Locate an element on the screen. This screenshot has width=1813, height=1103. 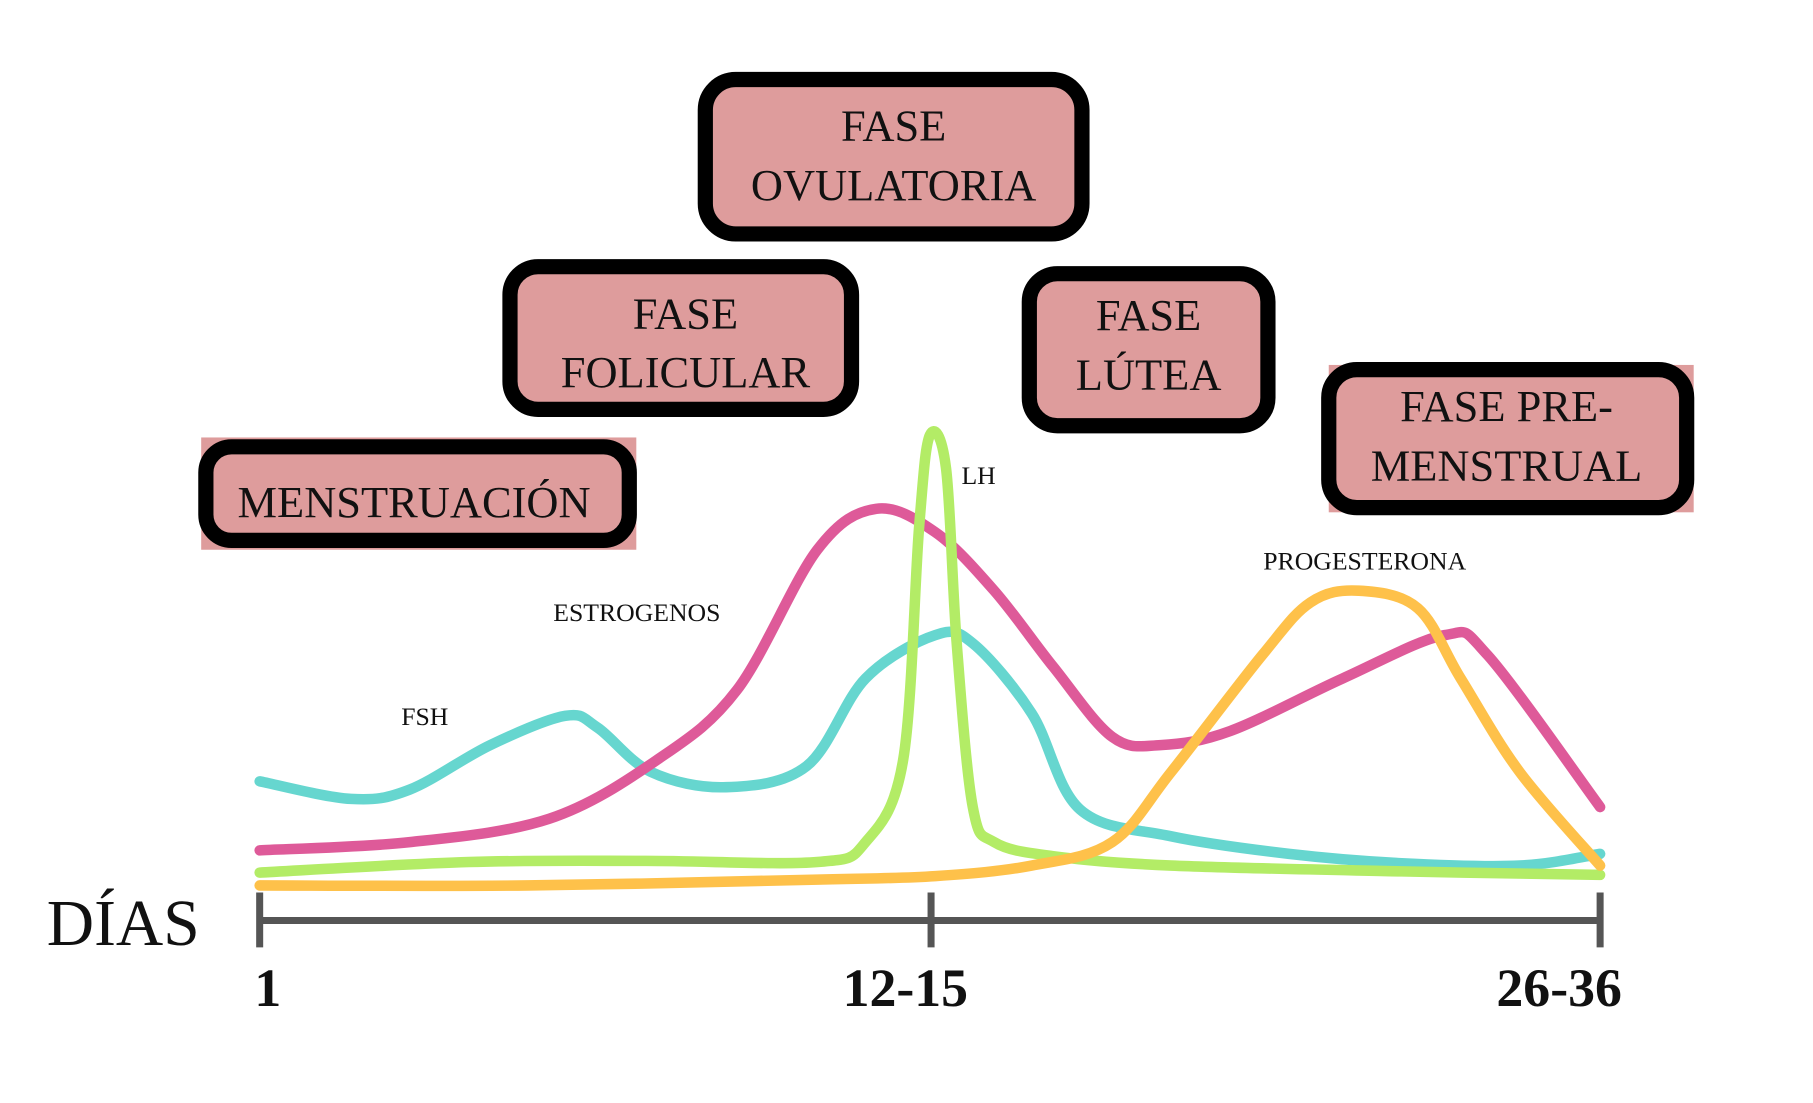
series-label-lh: LH is located at coordinates (978, 475).